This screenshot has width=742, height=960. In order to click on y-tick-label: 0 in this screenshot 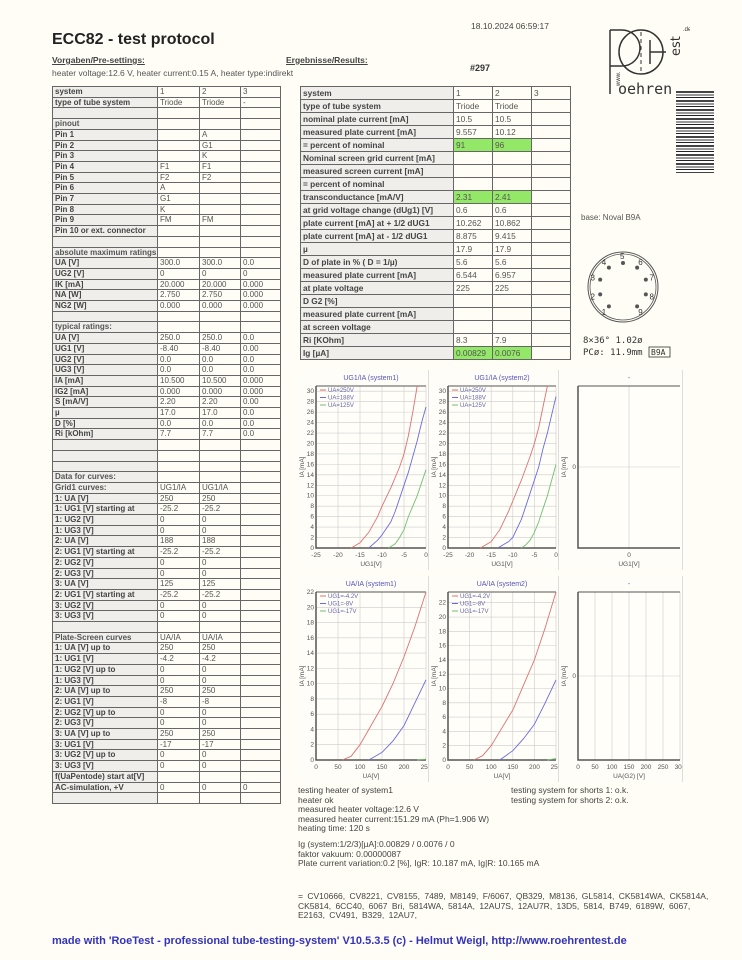, I will do `click(444, 548)`.